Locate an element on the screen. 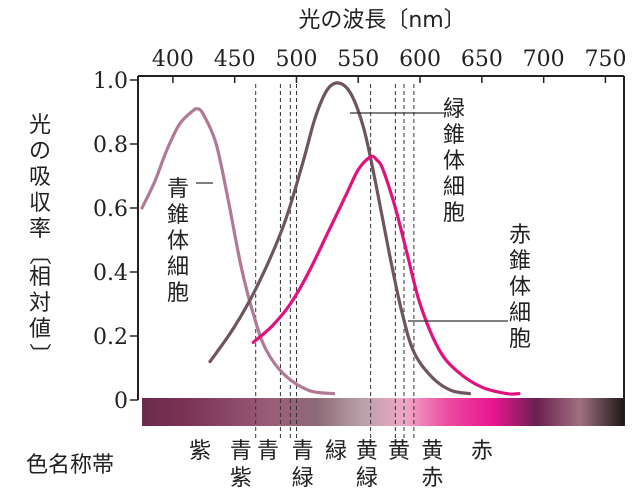  blue-cone-label-char: 細 is located at coordinates (178, 267).